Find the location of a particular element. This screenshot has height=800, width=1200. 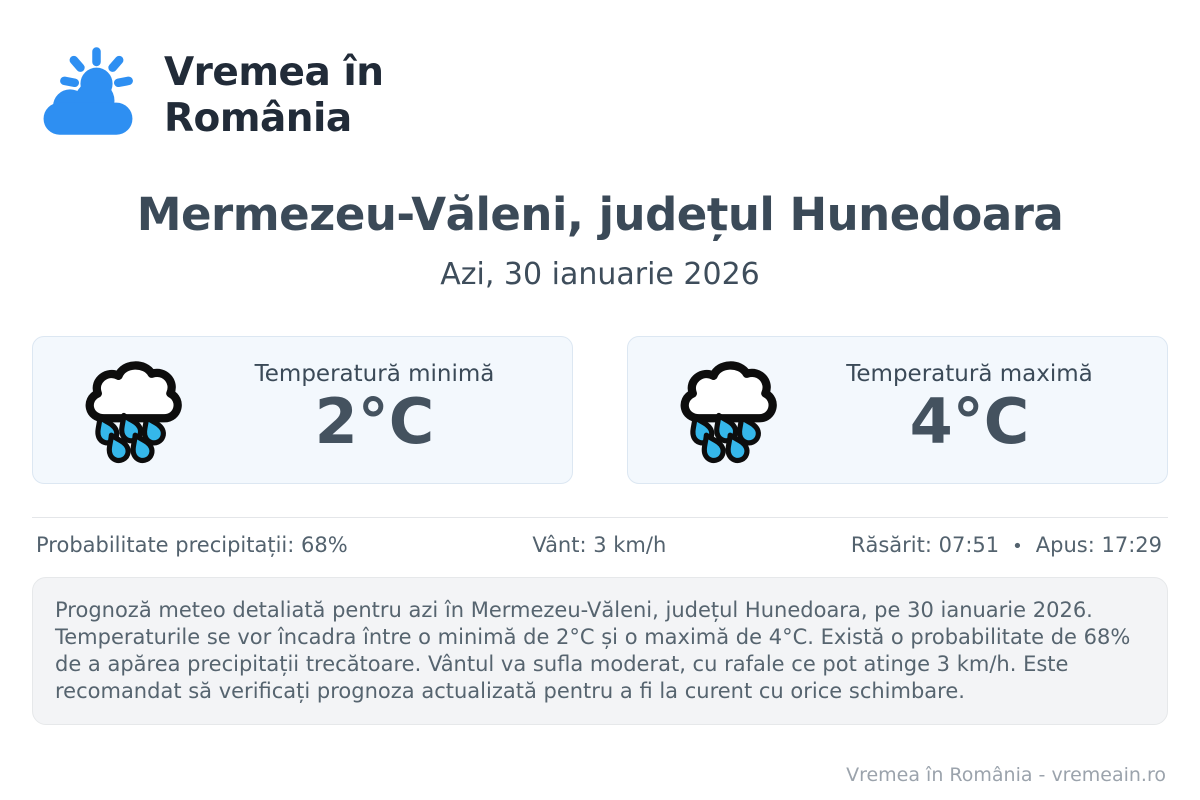

max-temperature-text: Temperatură maximă 4°C is located at coordinates (969, 407).